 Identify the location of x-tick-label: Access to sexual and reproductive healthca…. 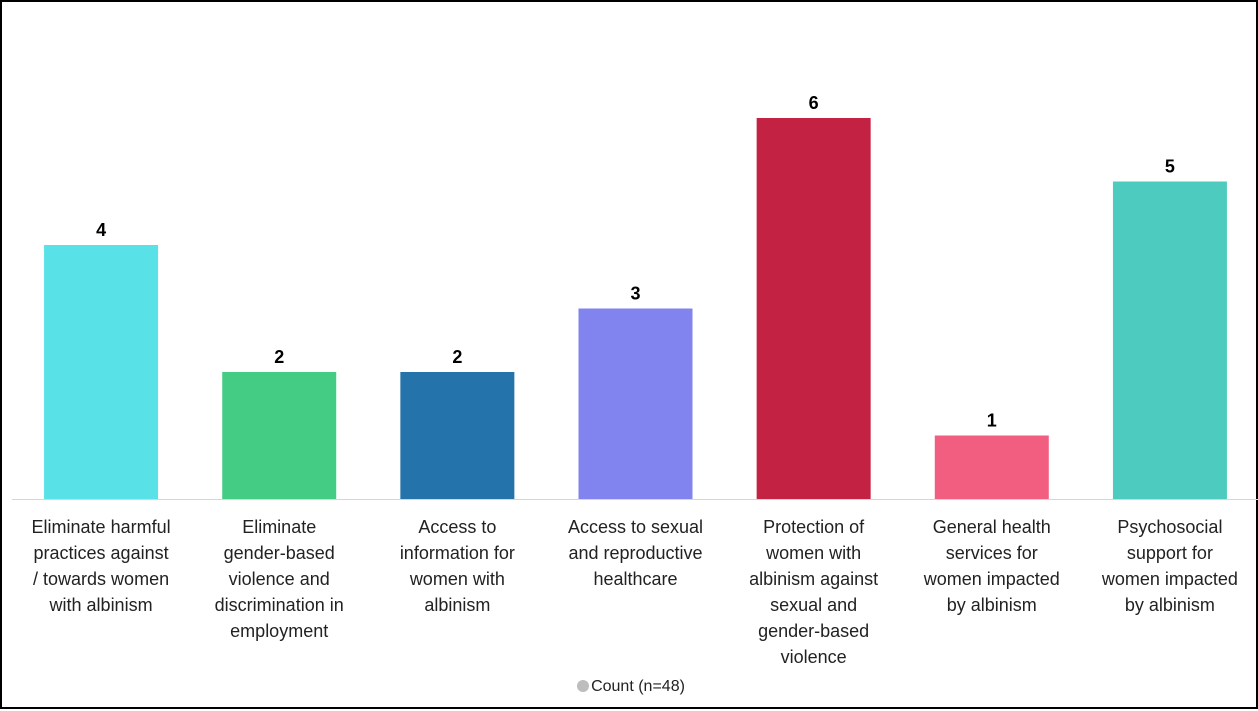
(636, 553).